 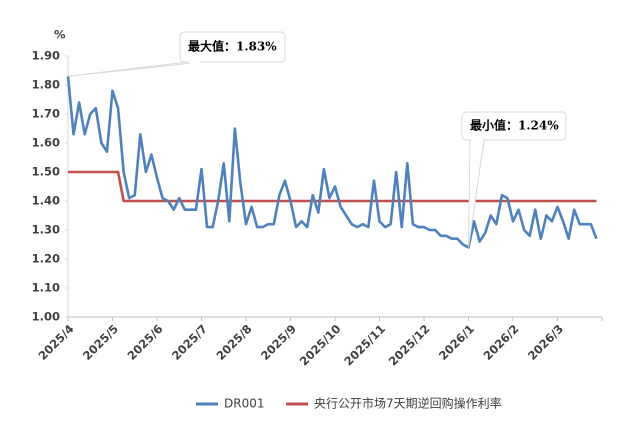 I want to click on y-tick-label: 1.20, so click(x=46, y=259).